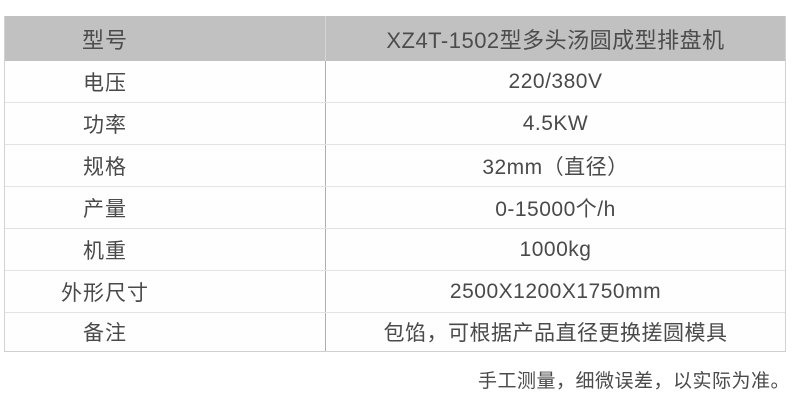 This screenshot has width=792, height=402. Describe the element at coordinates (555, 40) in the screenshot. I see `header-value: XZ4T-1502型多头汤圆成型排盘机` at that location.